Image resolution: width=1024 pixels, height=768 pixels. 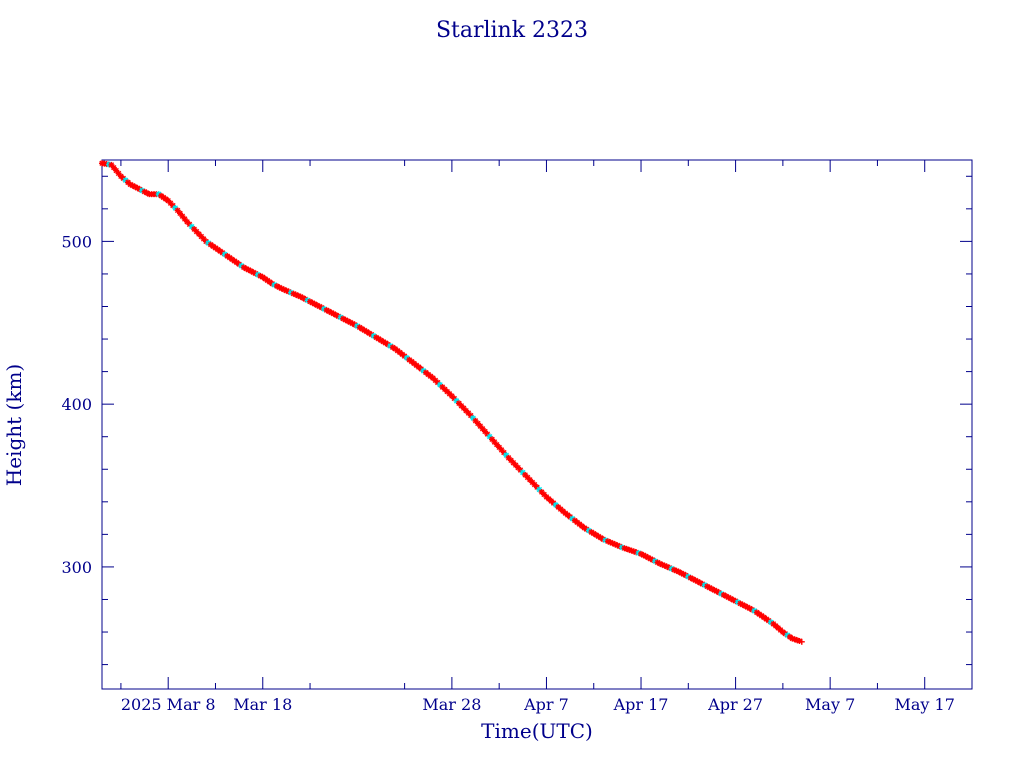 I want to click on x-tick-label-4: Apr 17, so click(x=641, y=704).